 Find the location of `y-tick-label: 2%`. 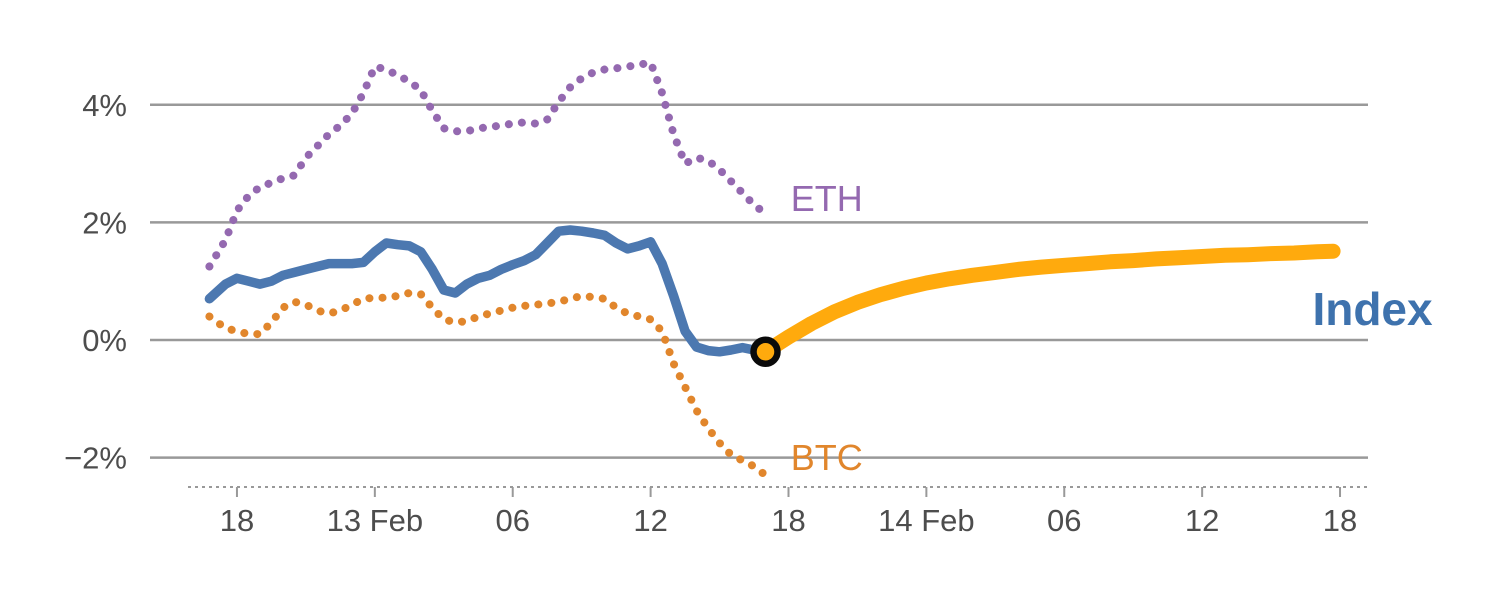

y-tick-label: 2% is located at coordinates (104, 222).